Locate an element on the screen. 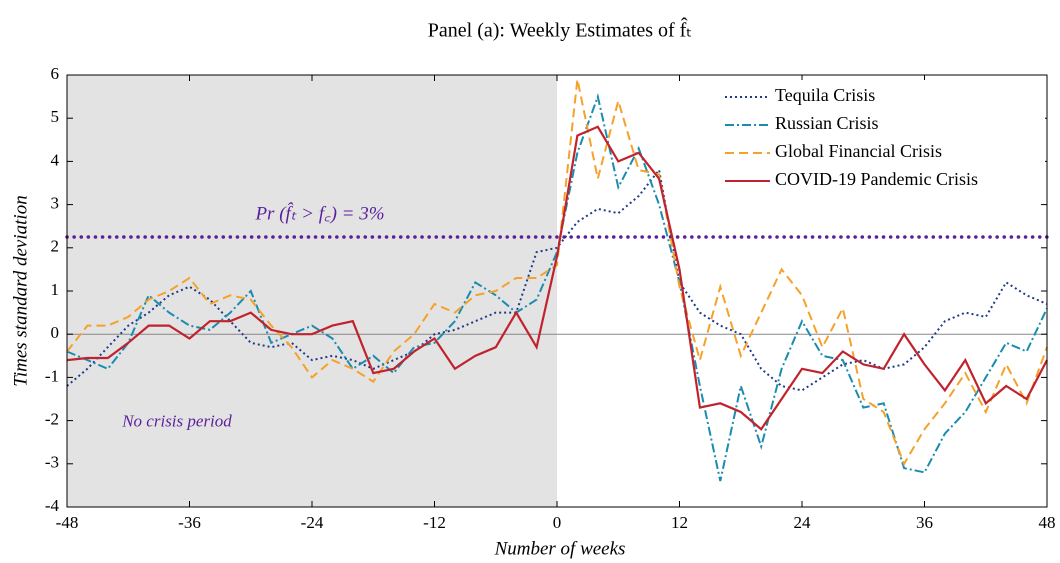 The height and width of the screenshot is (563, 1060). legend-label: Russian Crisis is located at coordinates (827, 123).